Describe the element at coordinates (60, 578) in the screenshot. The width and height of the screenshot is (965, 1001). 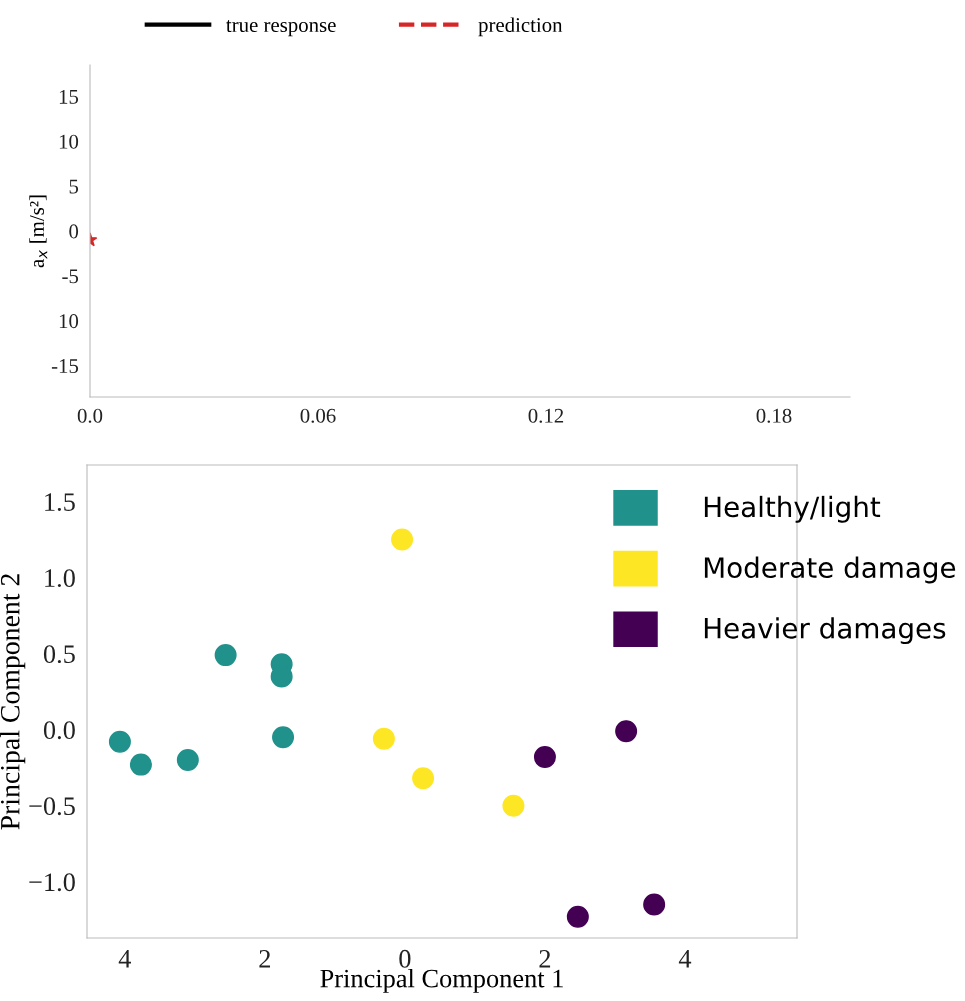
I see `y-tick-label: 1.0` at that location.